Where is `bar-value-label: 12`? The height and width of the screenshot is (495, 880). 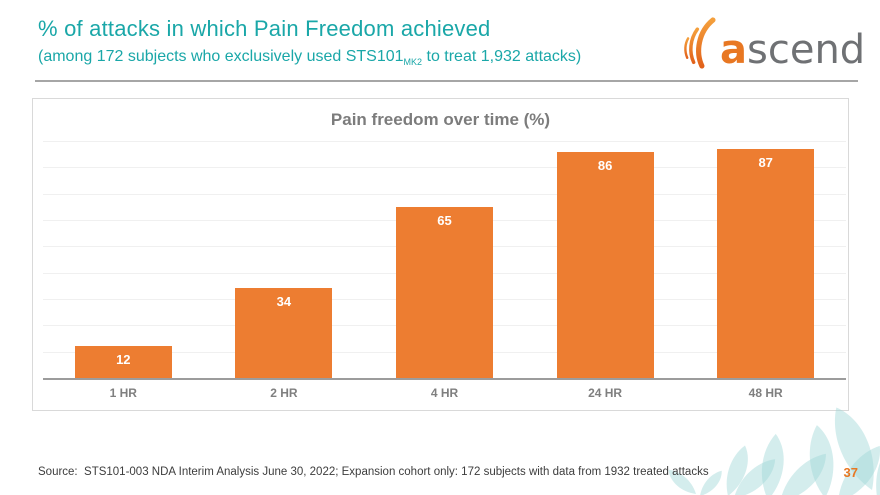
bar-value-label: 12 is located at coordinates (123, 360).